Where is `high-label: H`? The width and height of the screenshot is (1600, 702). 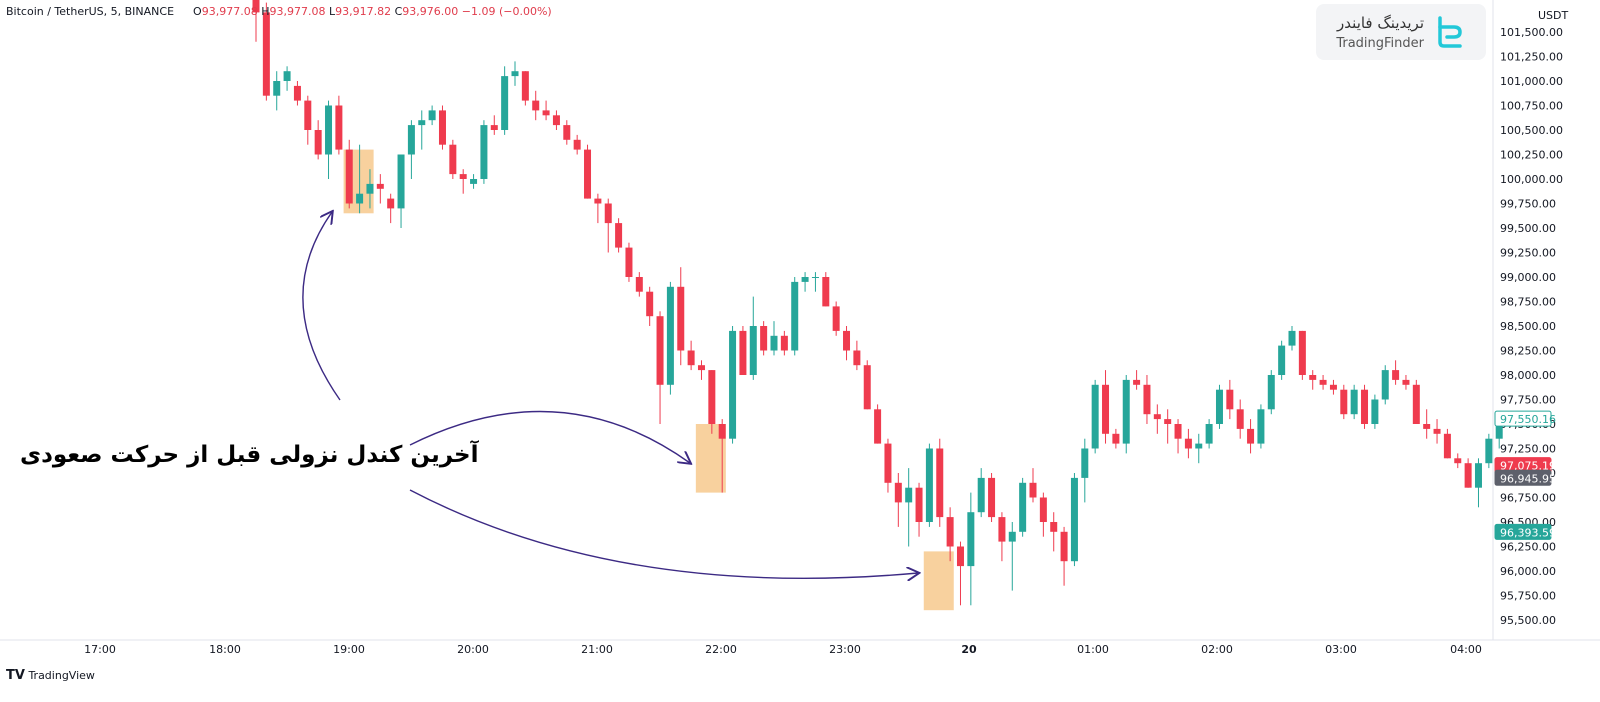
high-label: H is located at coordinates (265, 11).